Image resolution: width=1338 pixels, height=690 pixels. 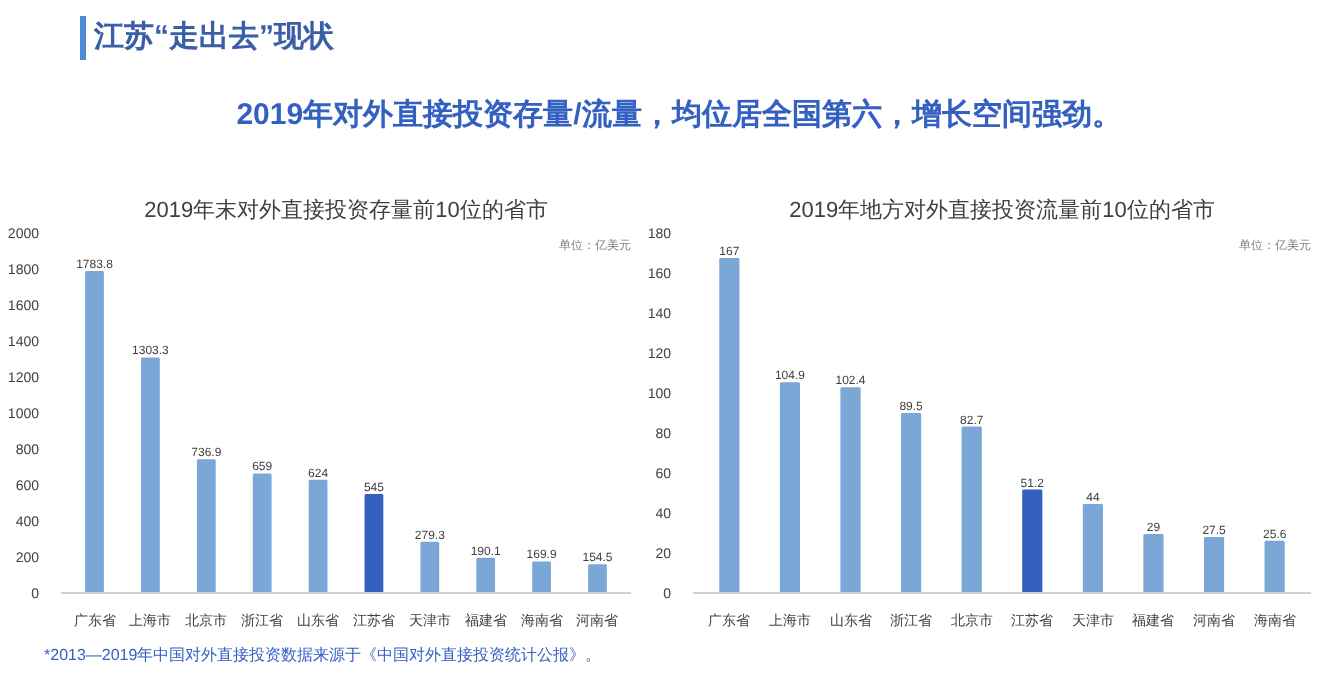 What do you see at coordinates (214, 38) in the screenshot?
I see `text: 江苏“走出去”现状` at bounding box center [214, 38].